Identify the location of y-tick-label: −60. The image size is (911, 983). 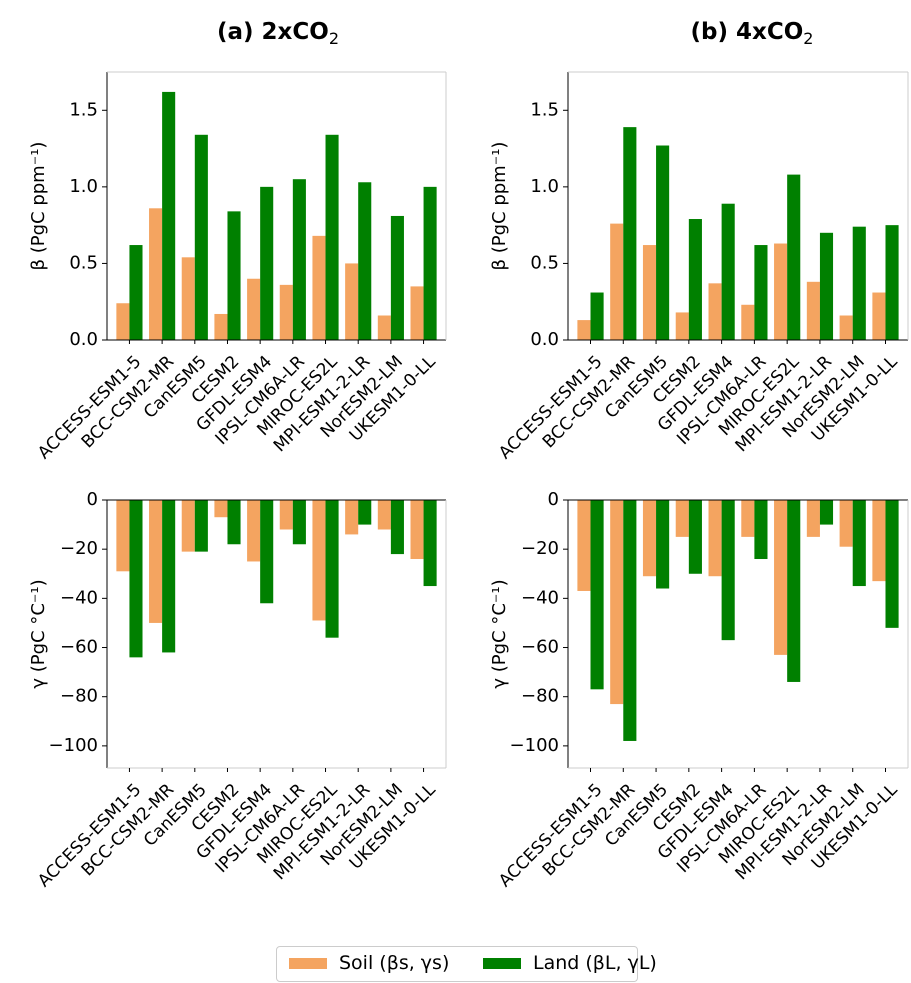
(79, 647).